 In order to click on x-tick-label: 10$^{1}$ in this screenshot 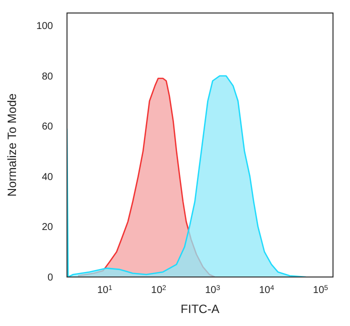, I will do `click(104, 290)`.